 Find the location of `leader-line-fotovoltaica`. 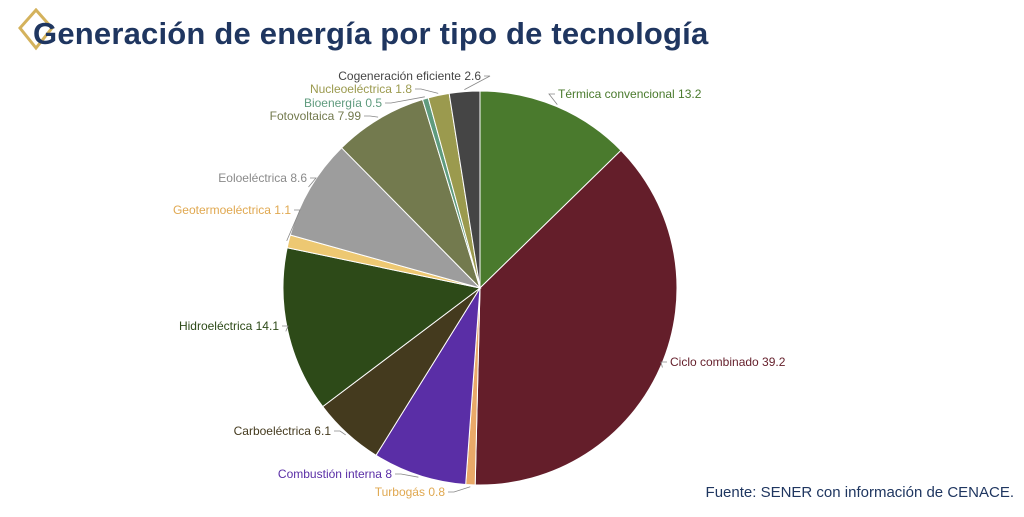

leader-line-fotovoltaica is located at coordinates (371, 116).